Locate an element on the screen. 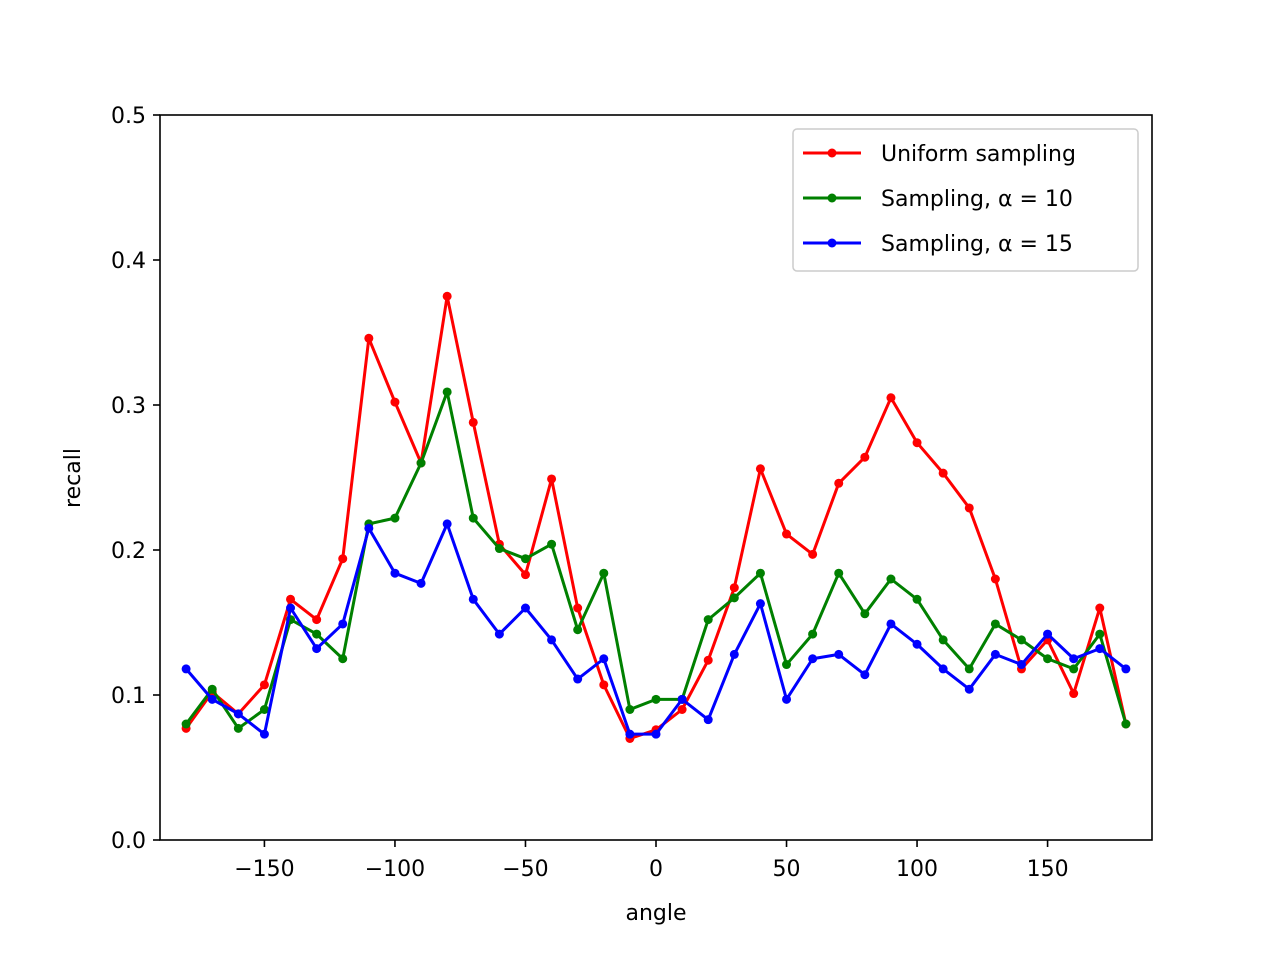  legend-label: Sampling, α = 15 is located at coordinates (977, 244).